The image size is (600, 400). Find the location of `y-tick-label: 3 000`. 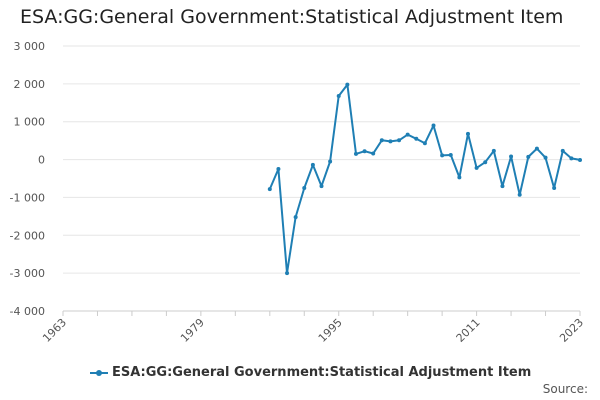

y-tick-label: 3 000 is located at coordinates (30, 46).